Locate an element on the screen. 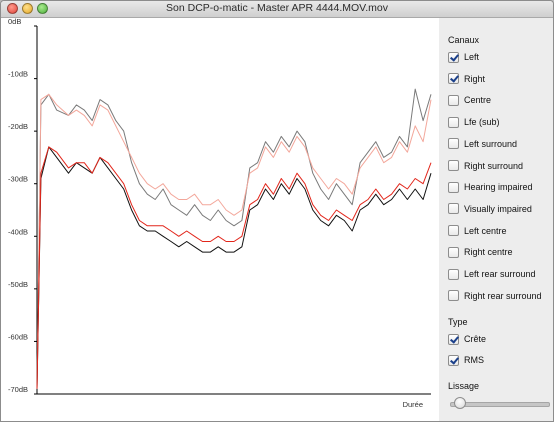 This screenshot has height=422, width=554. y-tick-label: 0dB is located at coordinates (14, 22).